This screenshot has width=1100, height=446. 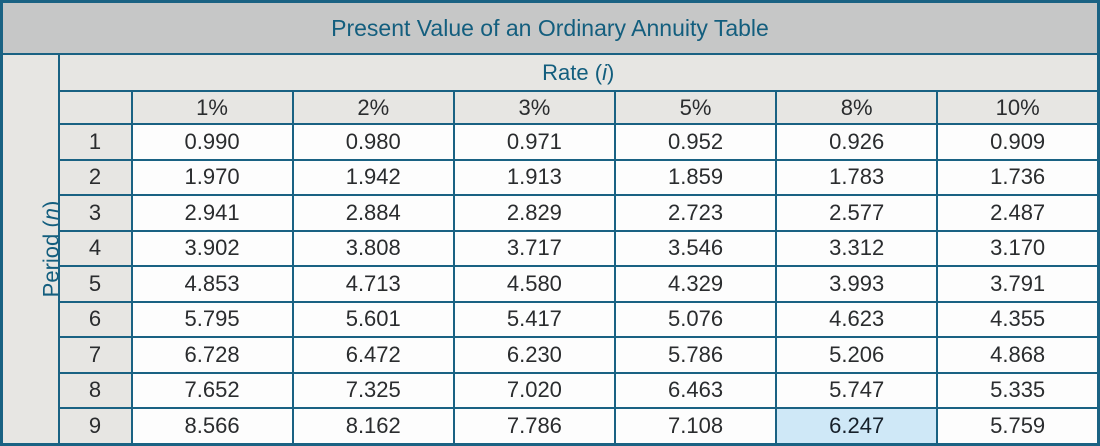 I want to click on value-cell: 4.868, so click(x=1018, y=355).